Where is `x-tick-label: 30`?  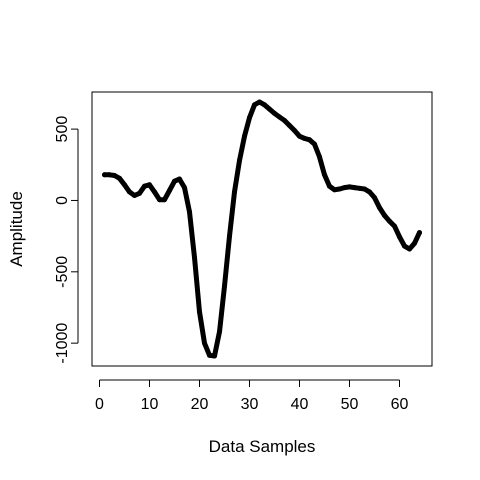 x-tick-label: 30 is located at coordinates (250, 404).